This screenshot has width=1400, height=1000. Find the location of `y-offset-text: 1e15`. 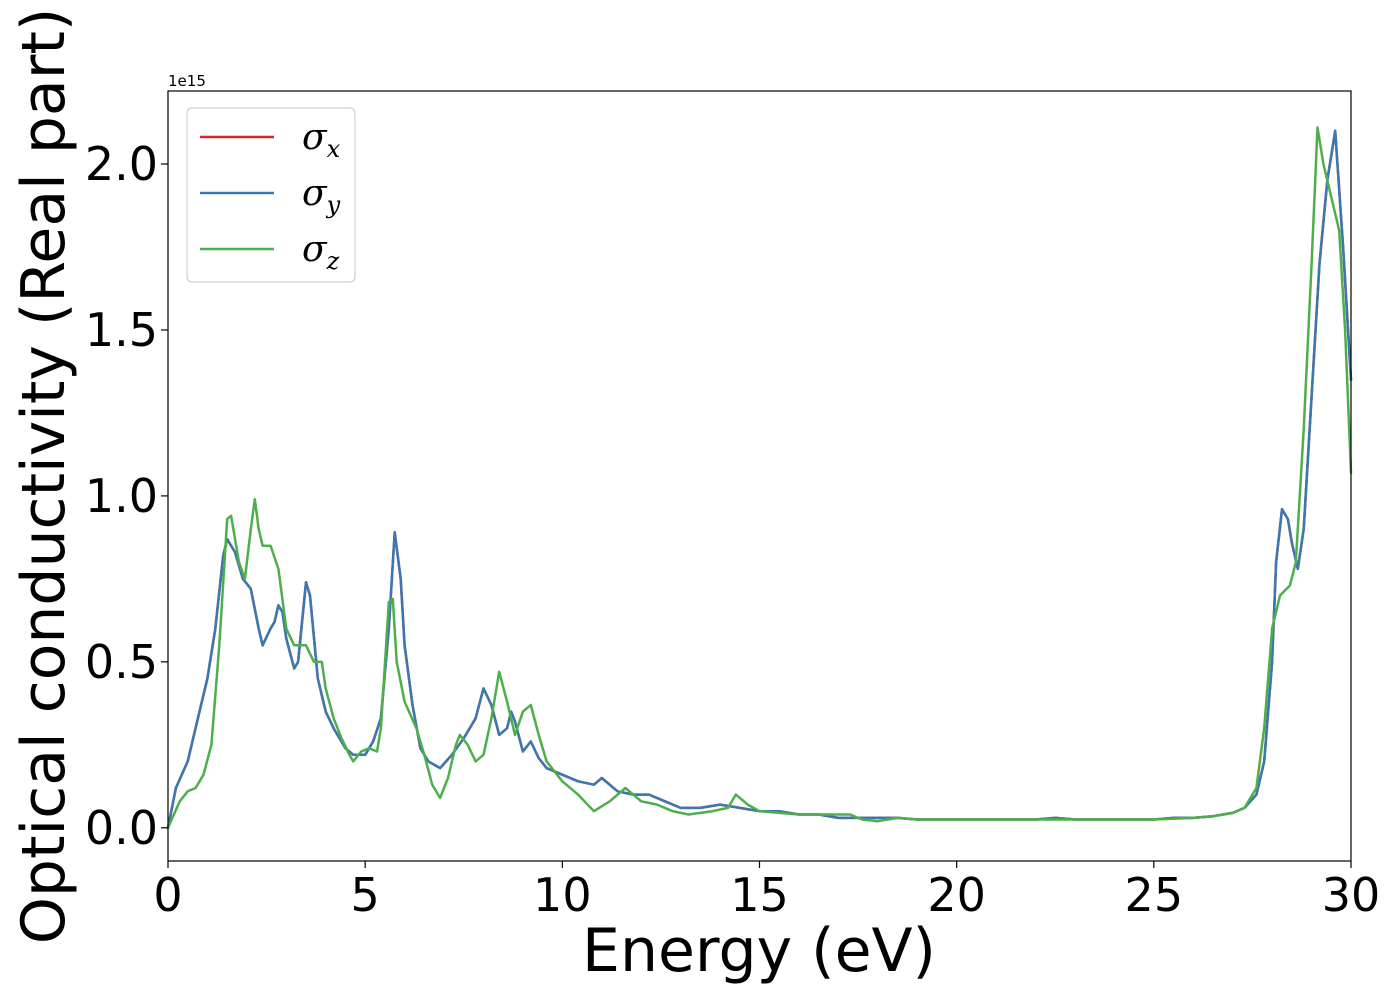

y-offset-text: 1e15 is located at coordinates (187, 81).